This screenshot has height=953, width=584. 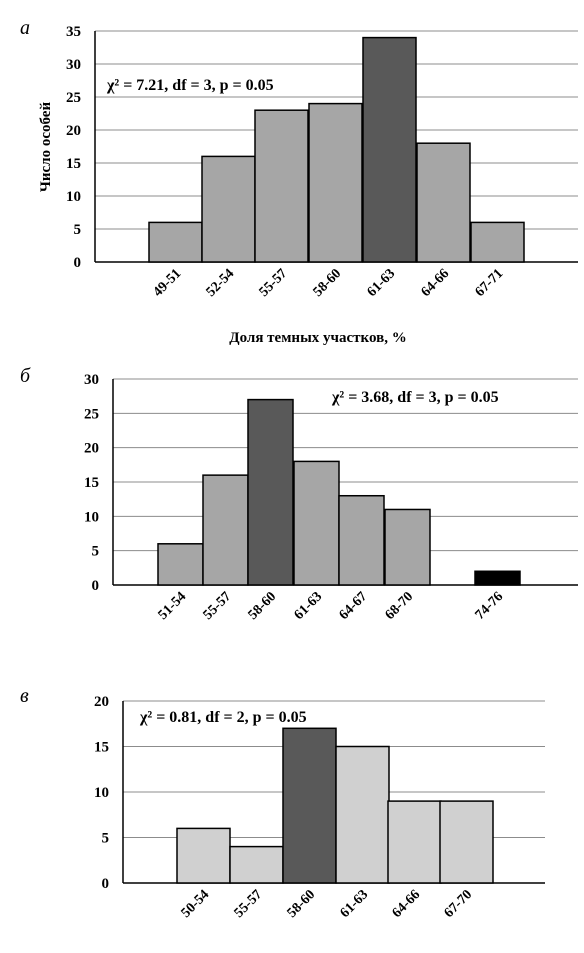 What do you see at coordinates (490, 606) in the screenshot?
I see `x-tick-label: 74-76` at bounding box center [490, 606].